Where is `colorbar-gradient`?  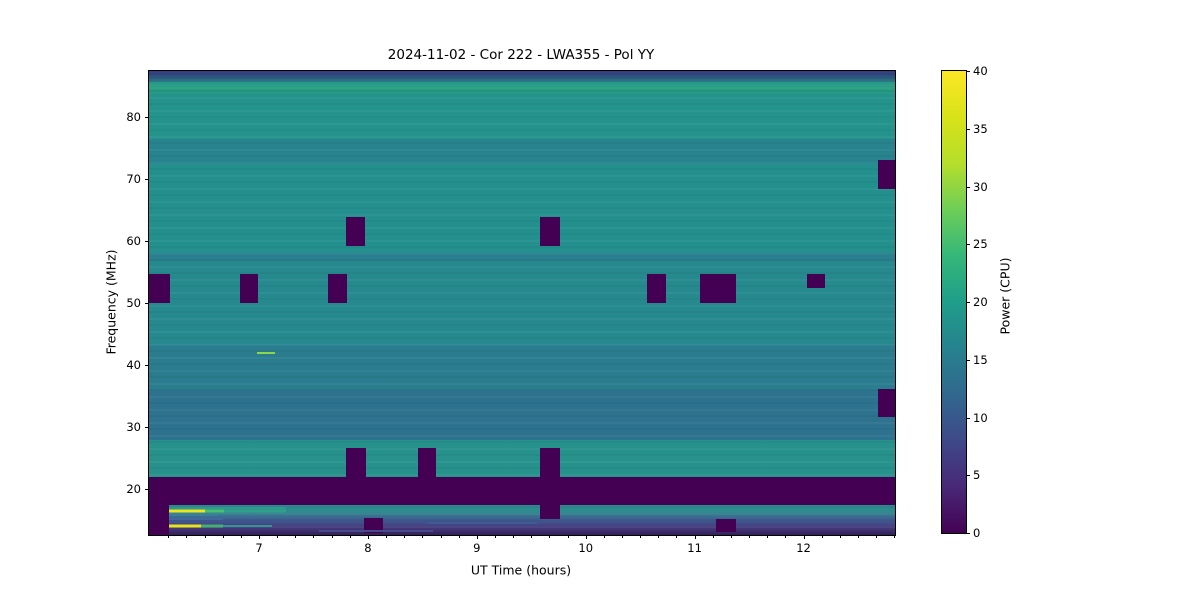
colorbar-gradient is located at coordinates (954, 302).